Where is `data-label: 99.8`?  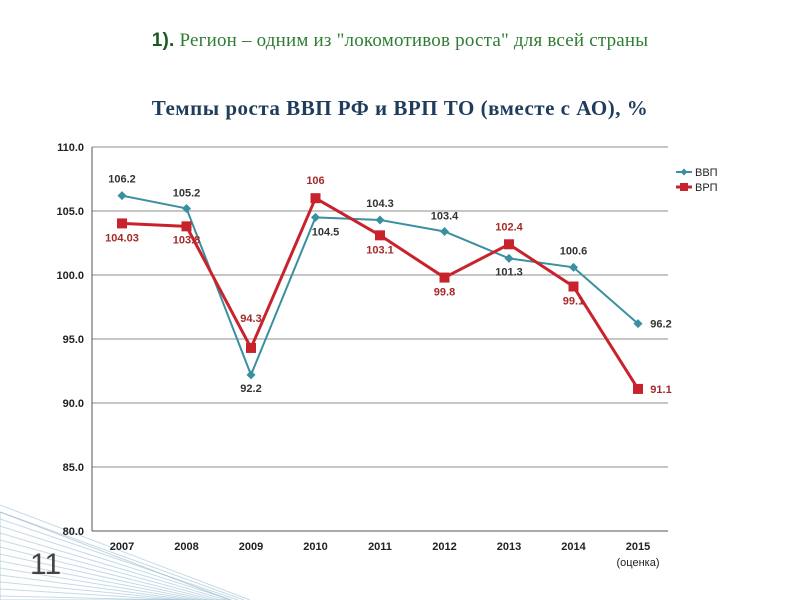 data-label: 99.8 is located at coordinates (444, 293).